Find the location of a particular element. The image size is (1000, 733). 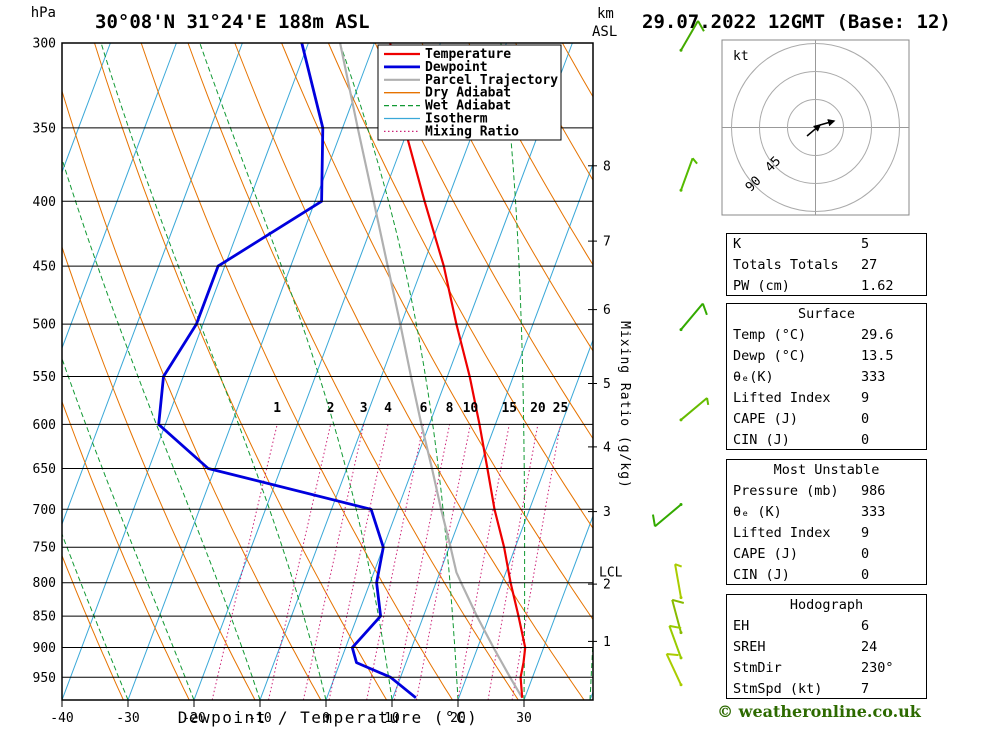

stat-label: SREH is located at coordinates (749, 647).